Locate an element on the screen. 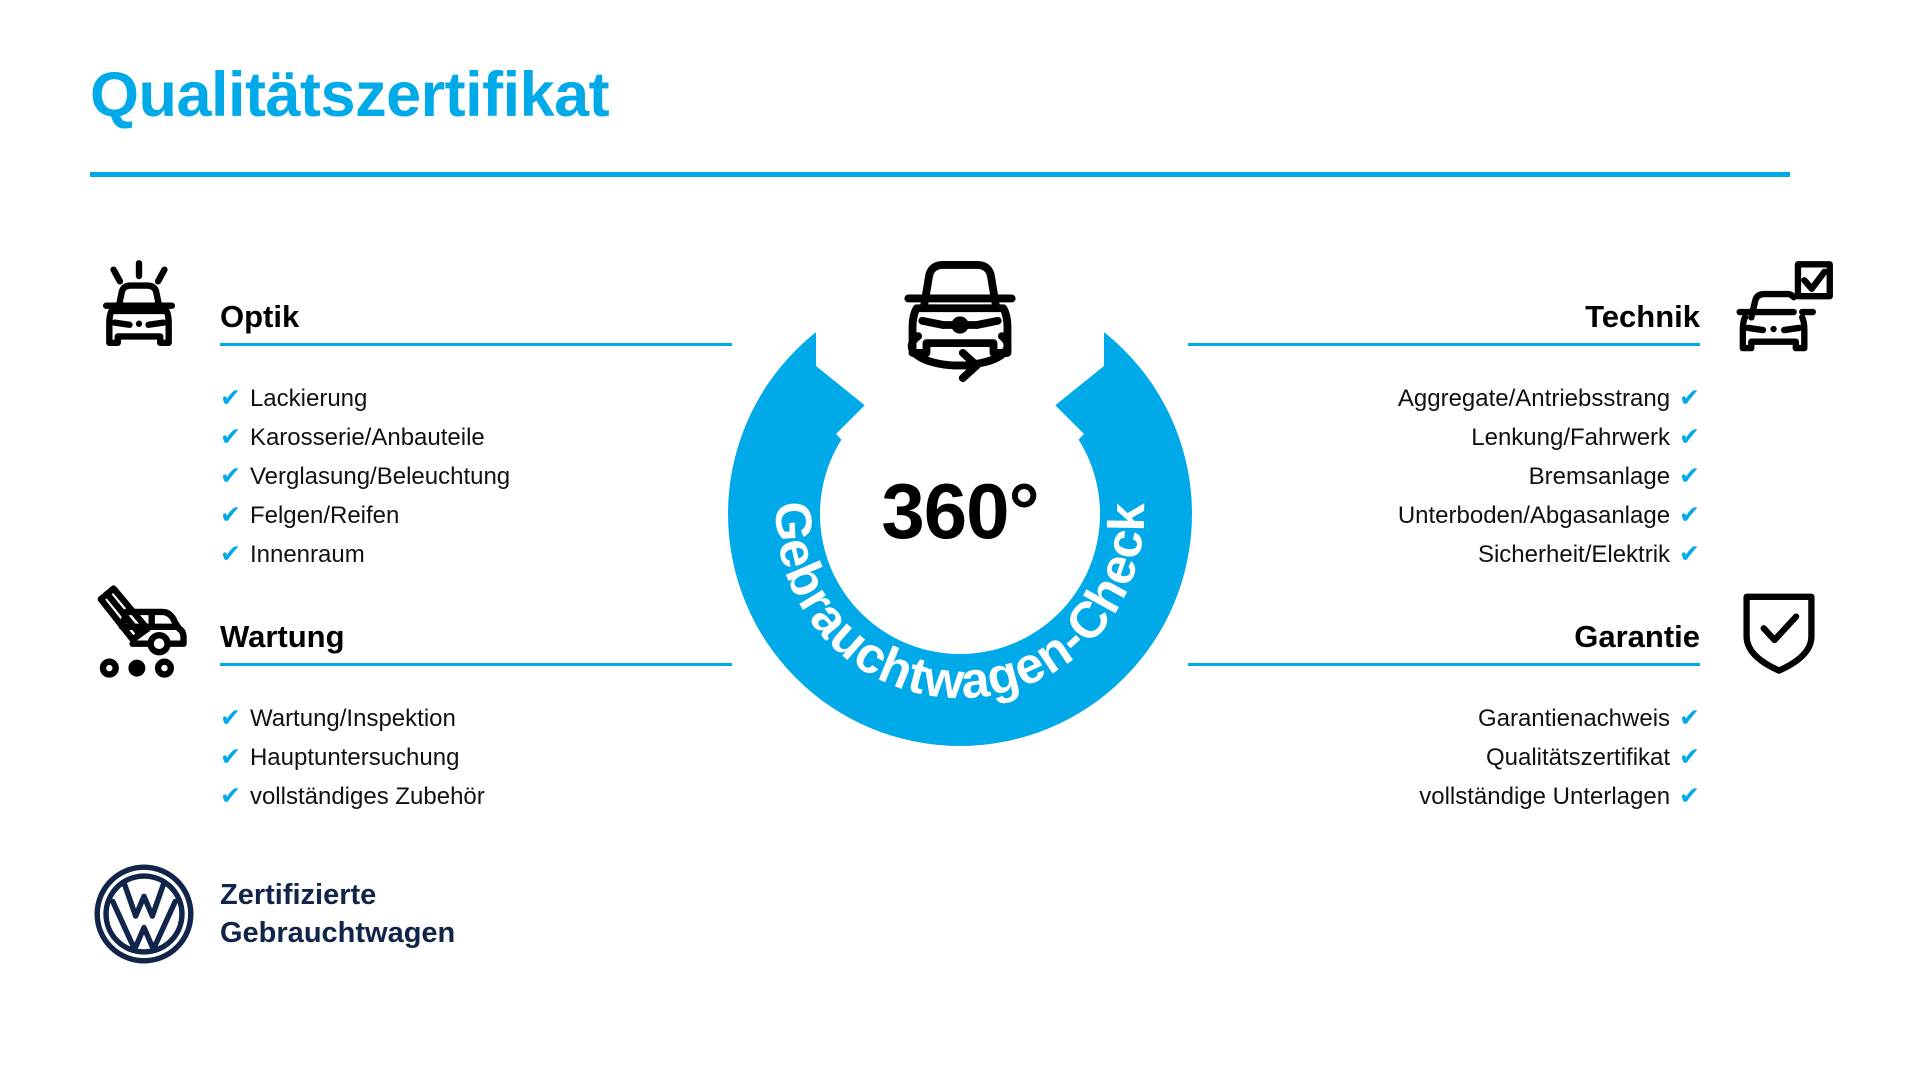  brand-text: Zertifizierte Gebrauchtwagen is located at coordinates (337, 914).